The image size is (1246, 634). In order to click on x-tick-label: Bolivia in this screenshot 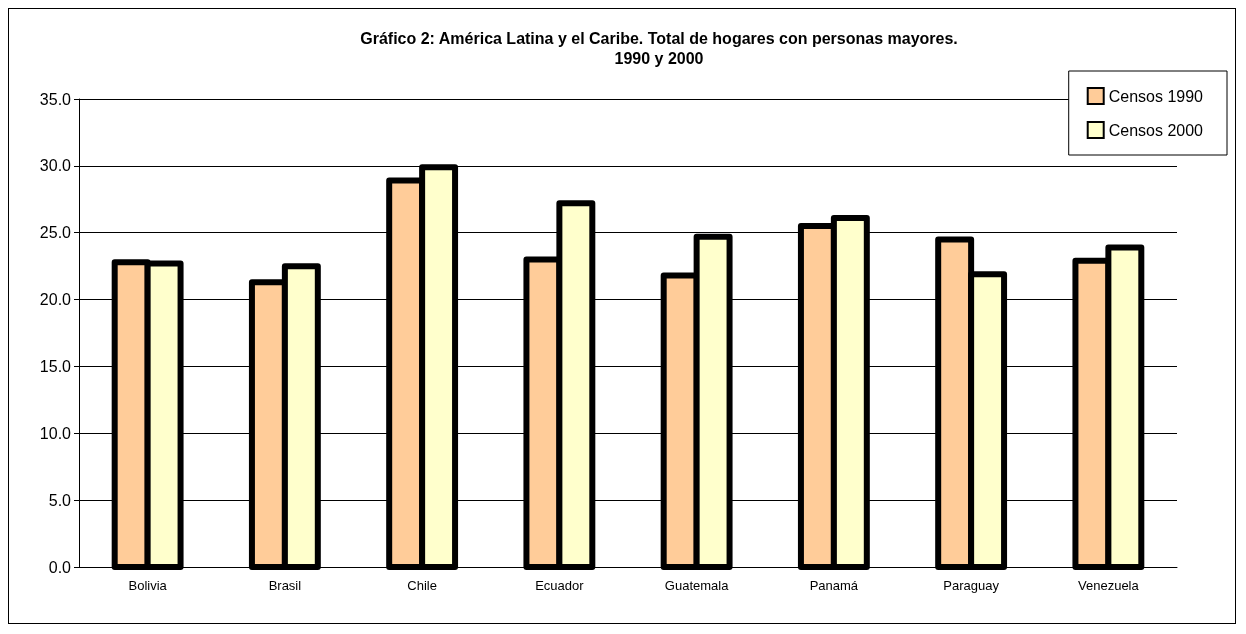, I will do `click(148, 585)`.